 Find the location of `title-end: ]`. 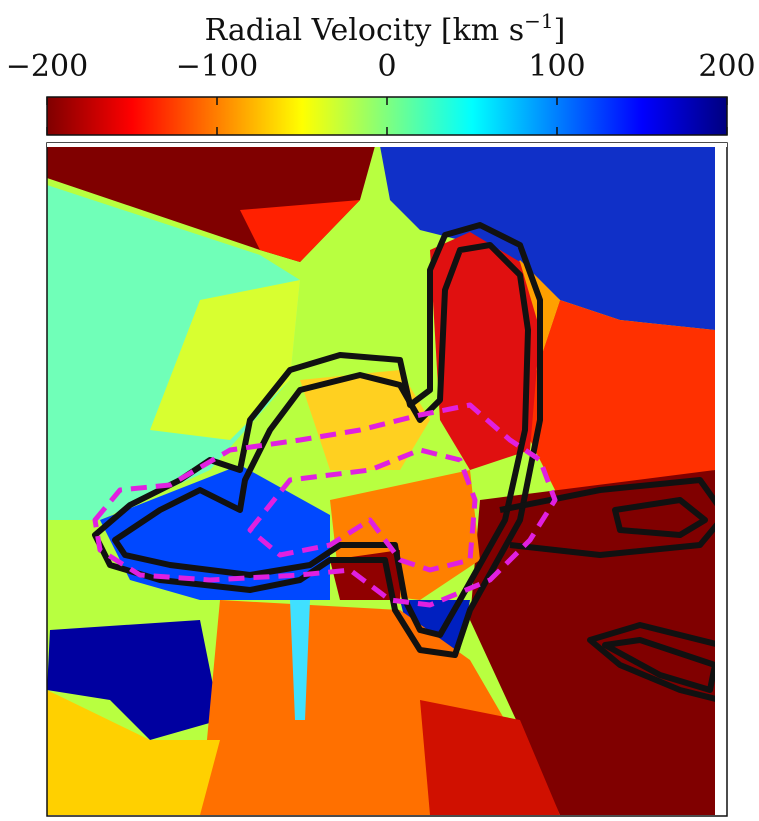

title-end: ] is located at coordinates (560, 30).